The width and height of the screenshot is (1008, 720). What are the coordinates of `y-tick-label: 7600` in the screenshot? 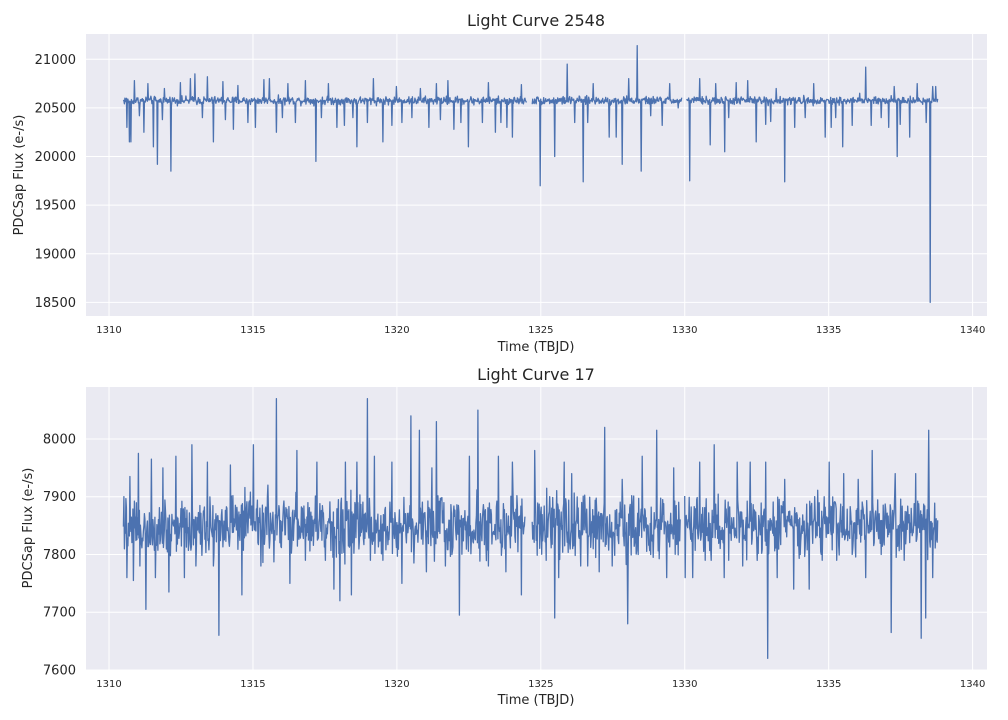 It's located at (59, 671).